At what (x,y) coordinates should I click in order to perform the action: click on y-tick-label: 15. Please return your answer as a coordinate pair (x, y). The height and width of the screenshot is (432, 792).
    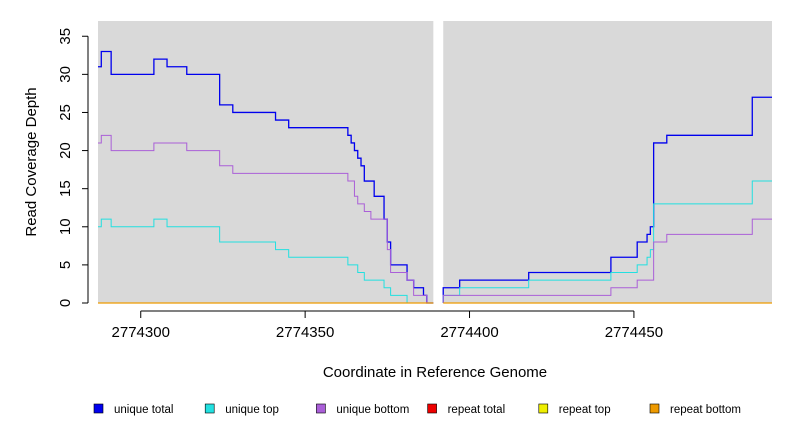
    Looking at the image, I should click on (65, 188).